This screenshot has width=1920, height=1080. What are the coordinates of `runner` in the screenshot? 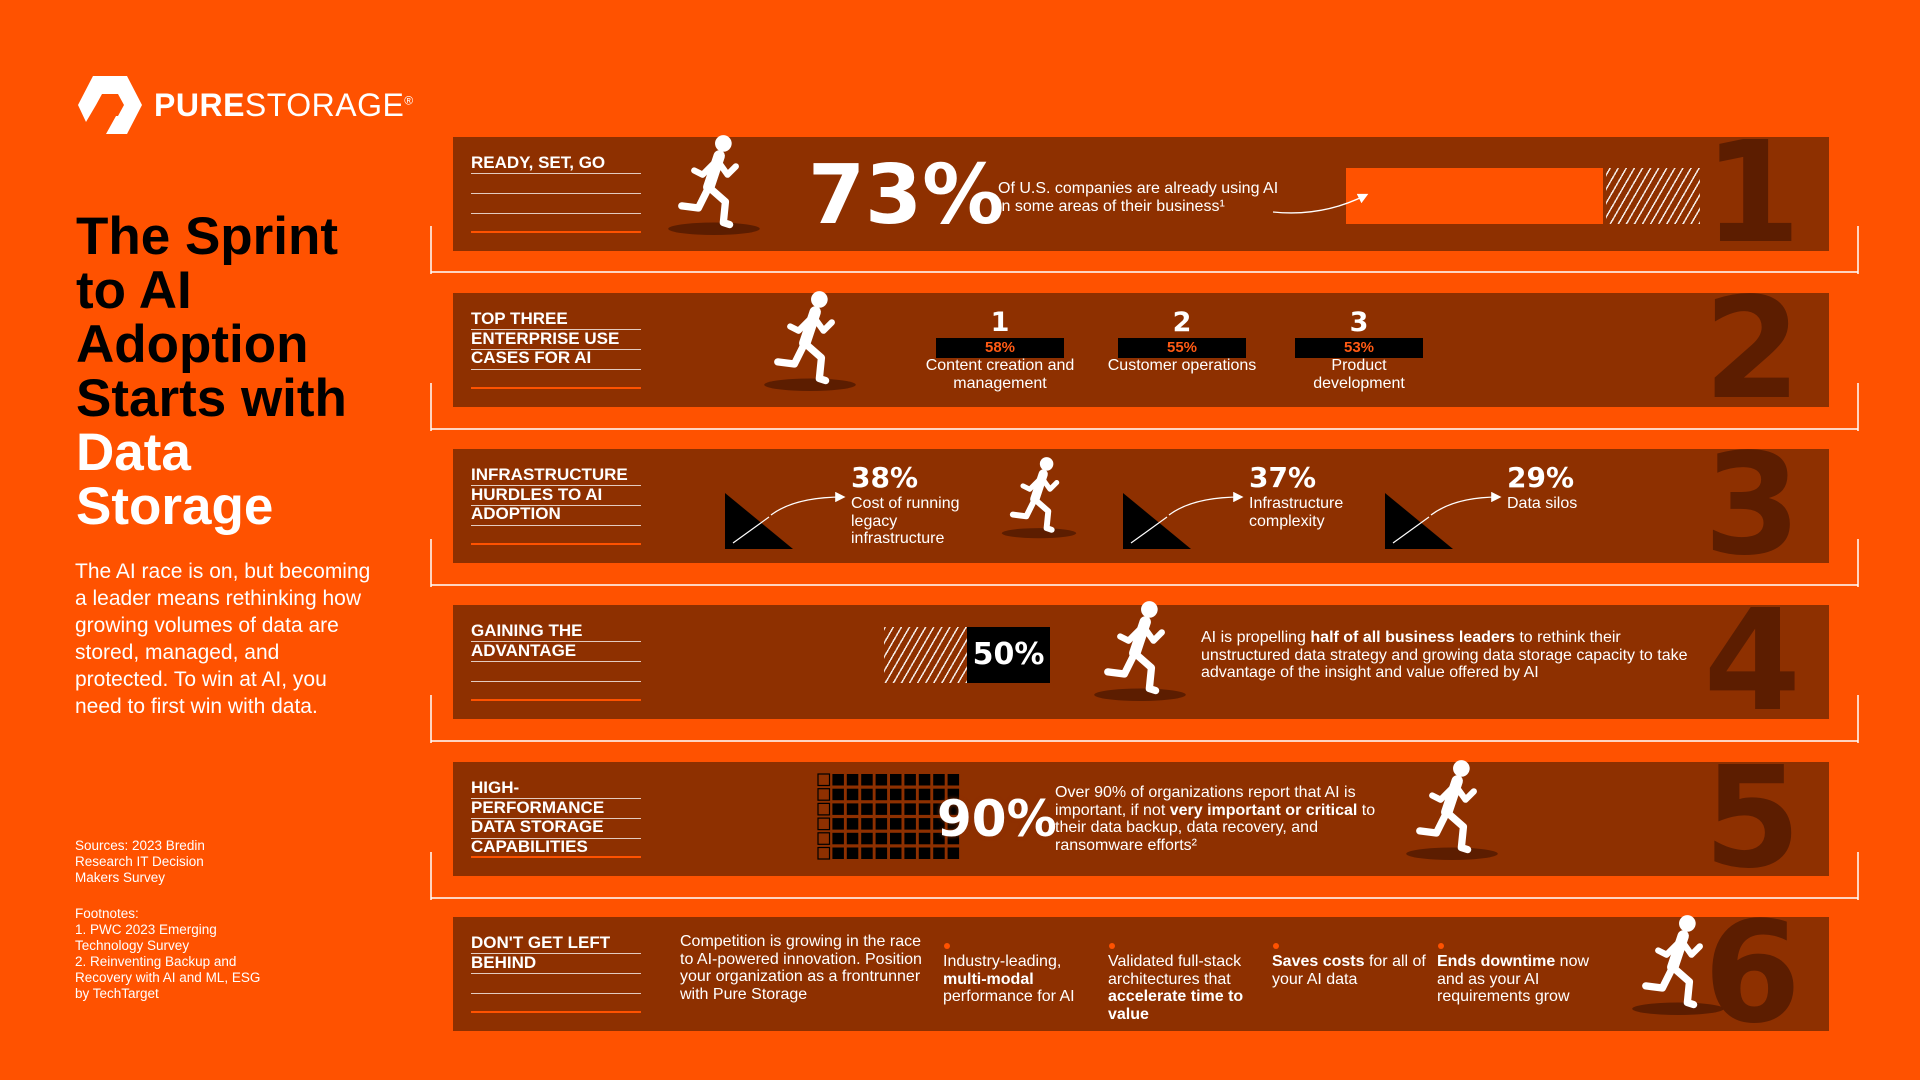 It's located at (1140, 649).